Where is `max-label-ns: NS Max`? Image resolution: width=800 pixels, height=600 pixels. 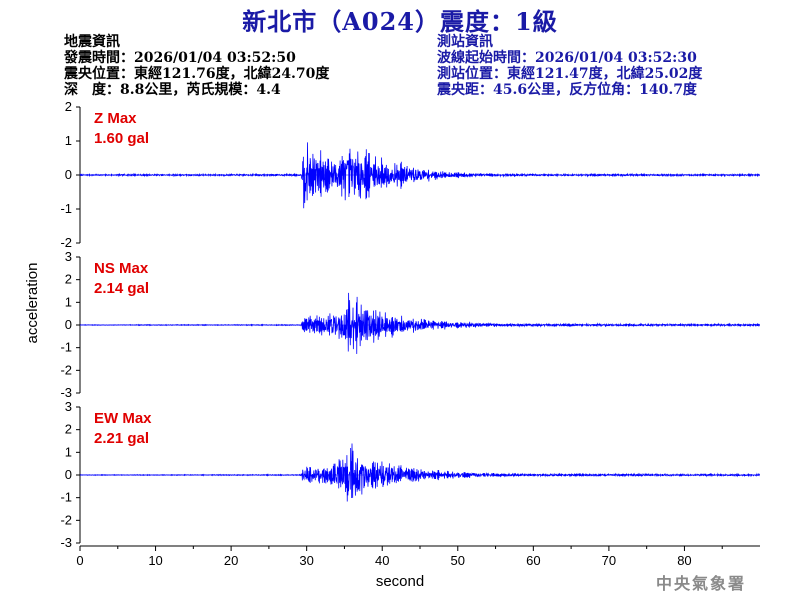 max-label-ns: NS Max is located at coordinates (121, 268).